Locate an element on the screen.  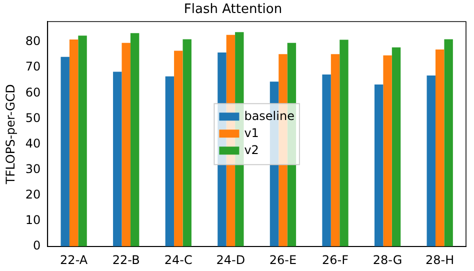
y-tick-label: 10 is located at coordinates (33, 220).